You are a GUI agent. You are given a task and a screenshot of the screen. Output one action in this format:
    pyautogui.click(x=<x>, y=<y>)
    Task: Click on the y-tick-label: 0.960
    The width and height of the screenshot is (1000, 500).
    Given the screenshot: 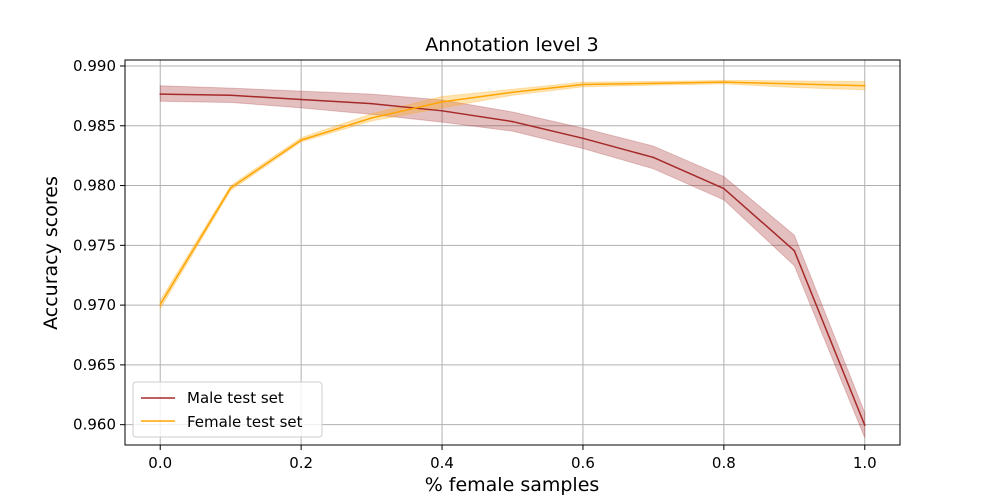 What is the action you would take?
    pyautogui.click(x=94, y=425)
    